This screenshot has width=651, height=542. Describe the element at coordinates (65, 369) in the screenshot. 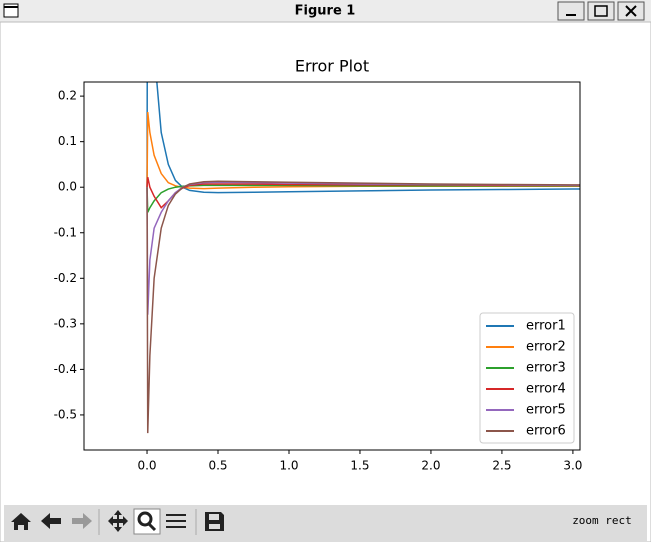

I see `y-tick-label: -0.4` at that location.